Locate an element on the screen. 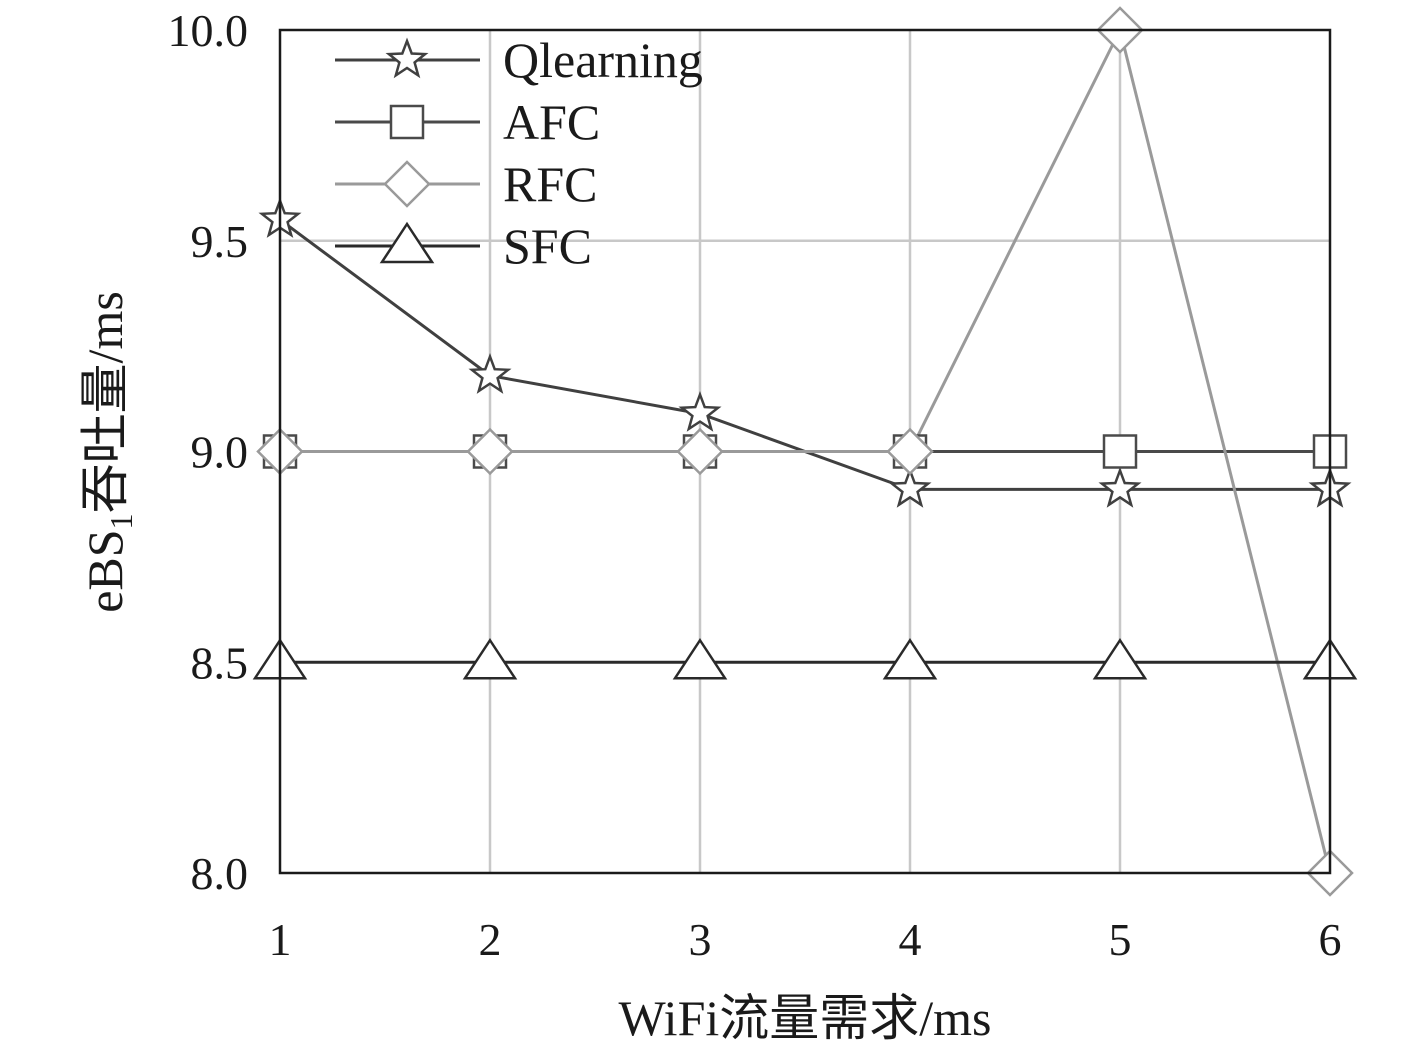  x-tick-label: 3 is located at coordinates (700, 939).